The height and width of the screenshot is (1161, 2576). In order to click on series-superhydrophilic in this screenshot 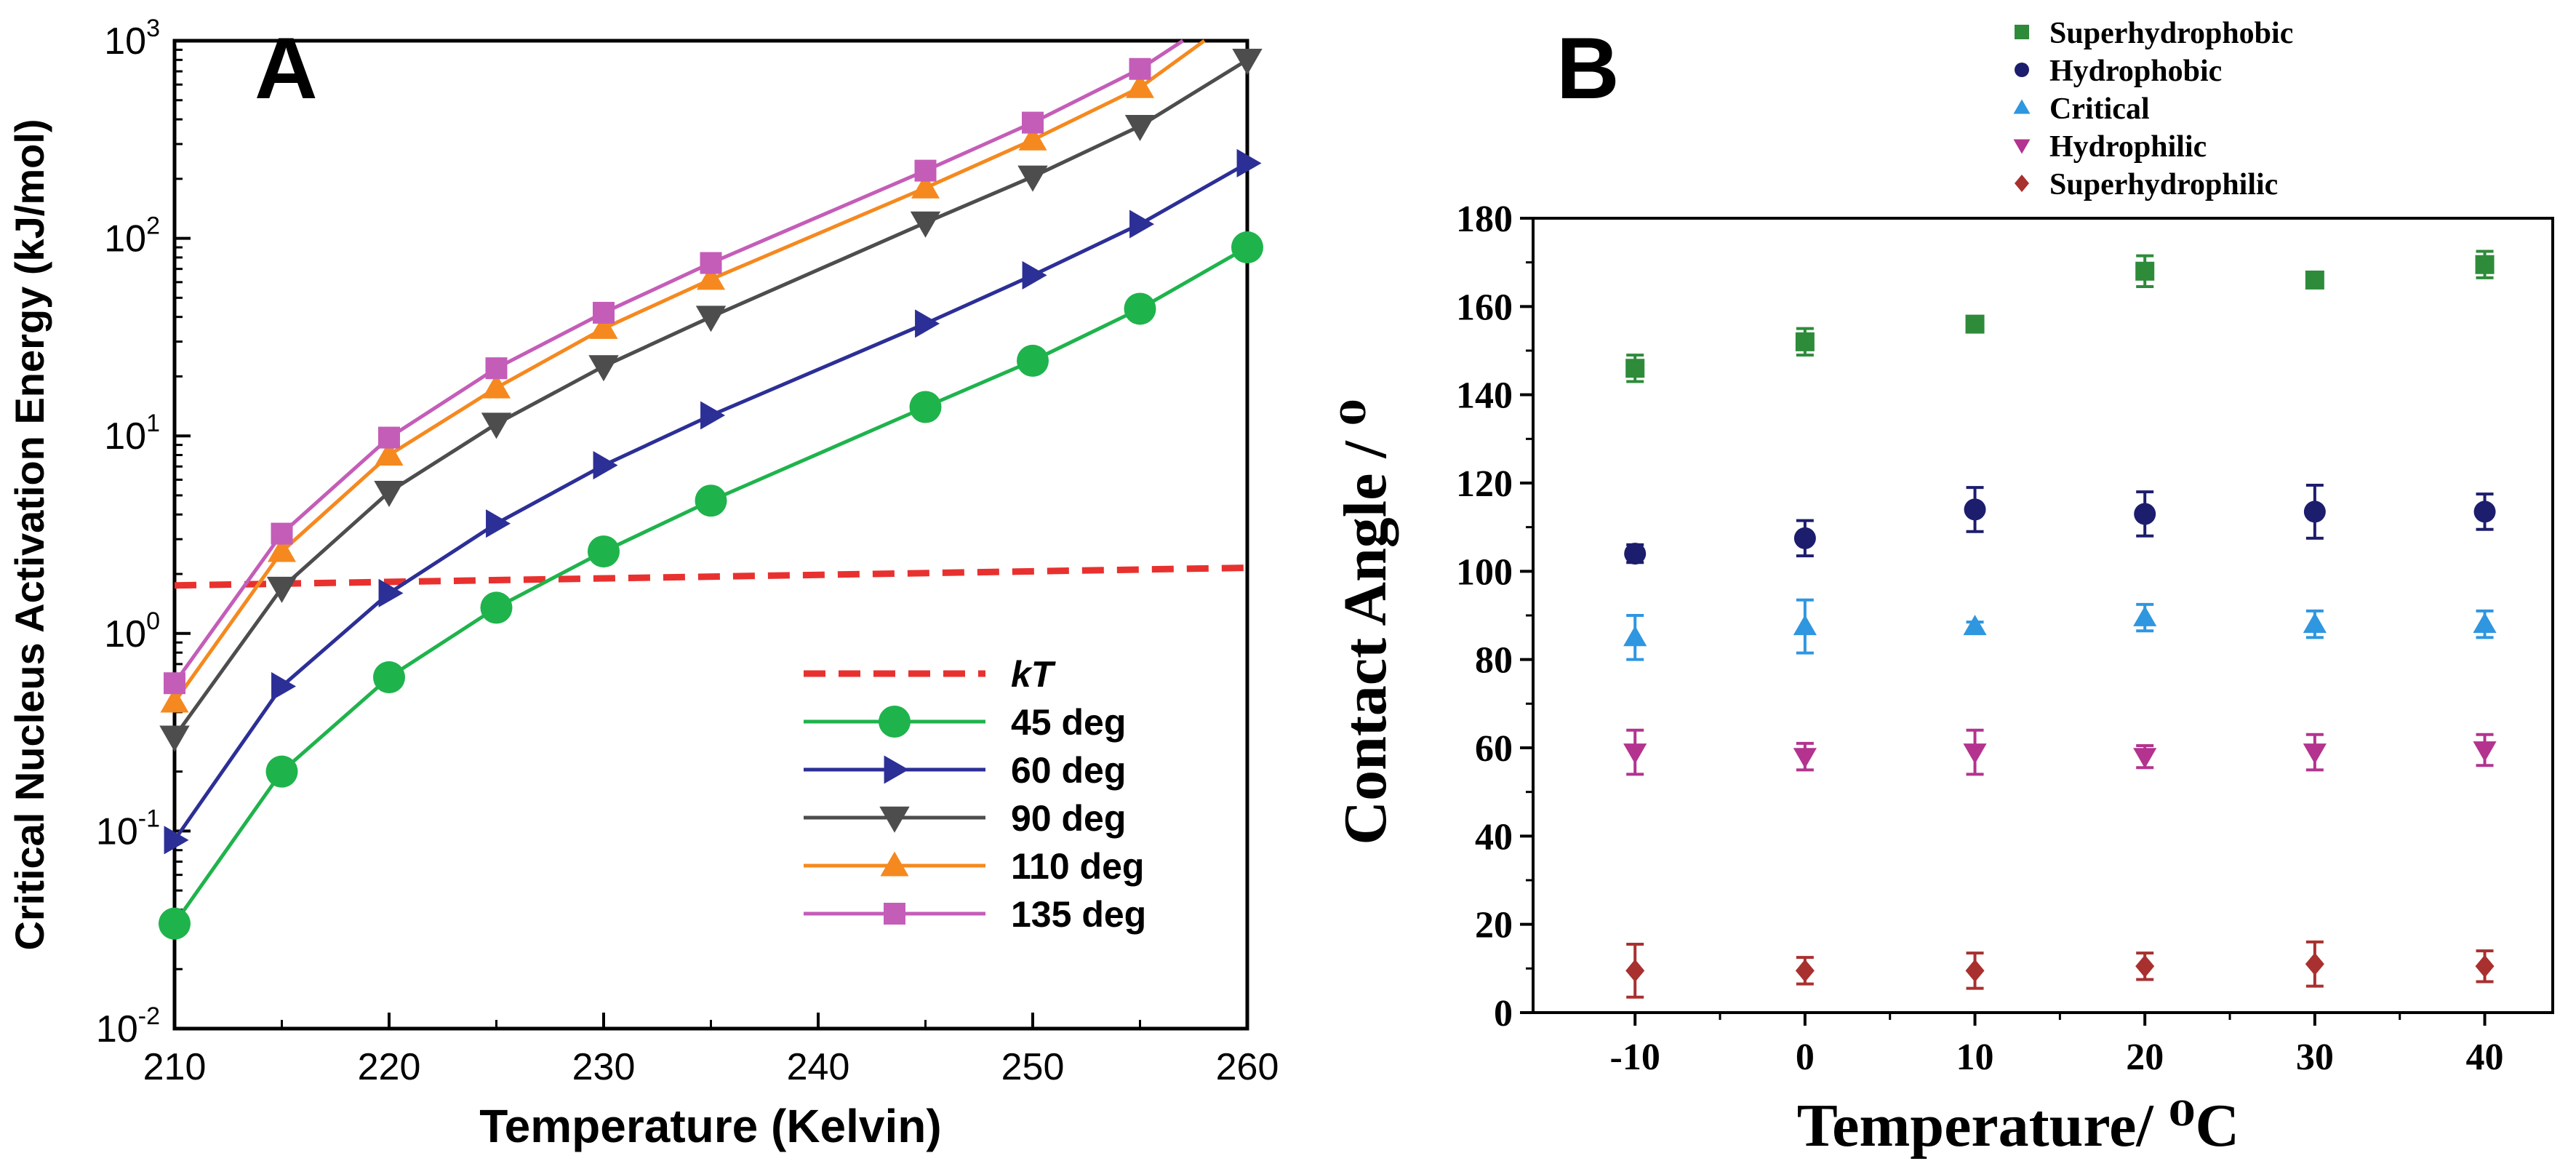, I will do `click(2060, 969)`.